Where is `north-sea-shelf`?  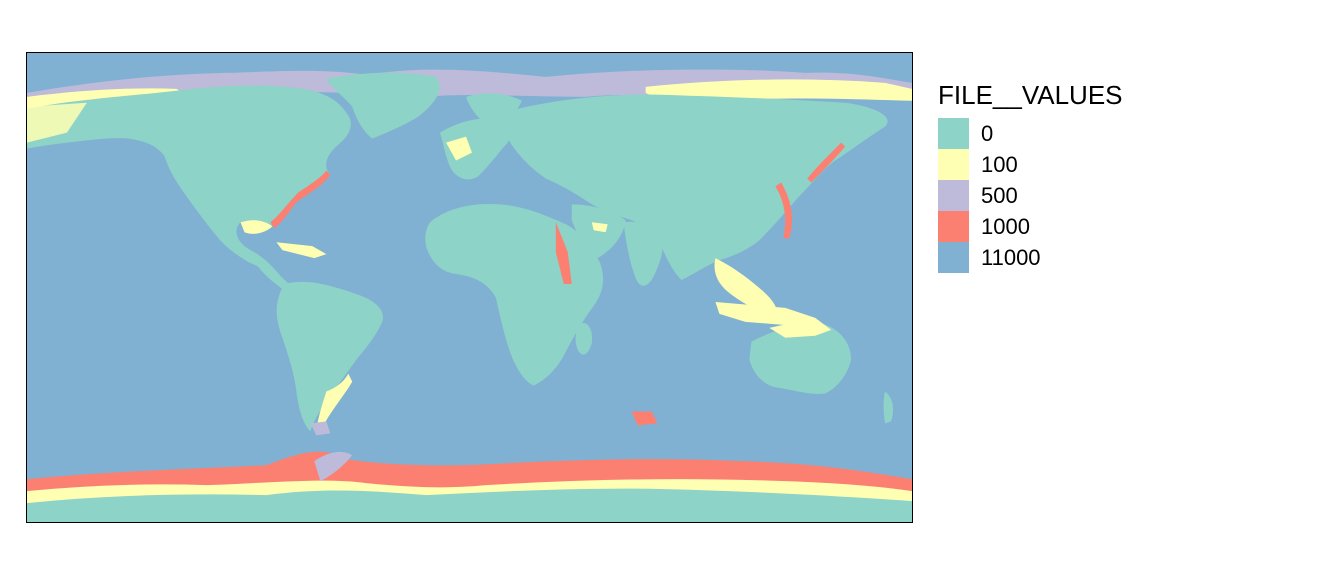 north-sea-shelf is located at coordinates (459, 148).